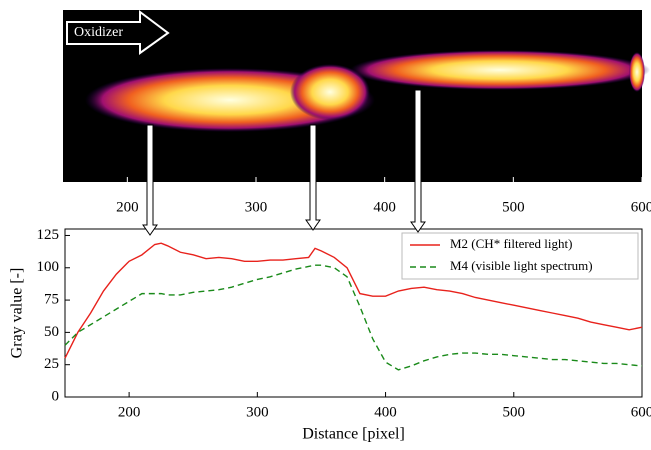 The width and height of the screenshot is (651, 450). What do you see at coordinates (51, 332) in the screenshot?
I see `y-tick-label: 50` at bounding box center [51, 332].